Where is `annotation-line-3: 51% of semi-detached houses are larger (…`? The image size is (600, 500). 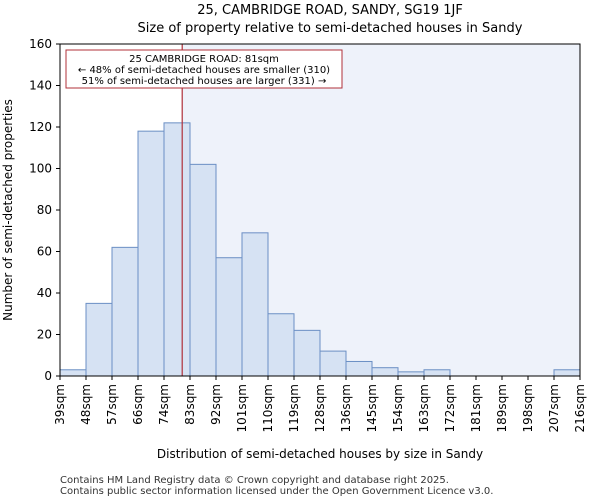 annotation-line-3: 51% of semi-detached houses are larger (… is located at coordinates (204, 81).